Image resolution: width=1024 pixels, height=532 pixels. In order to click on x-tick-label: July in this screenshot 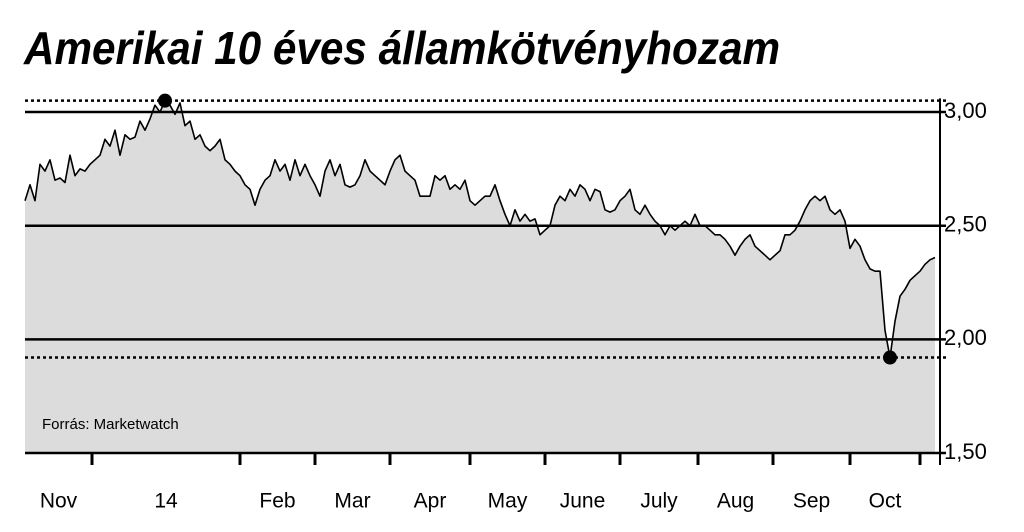, I will do `click(659, 501)`.